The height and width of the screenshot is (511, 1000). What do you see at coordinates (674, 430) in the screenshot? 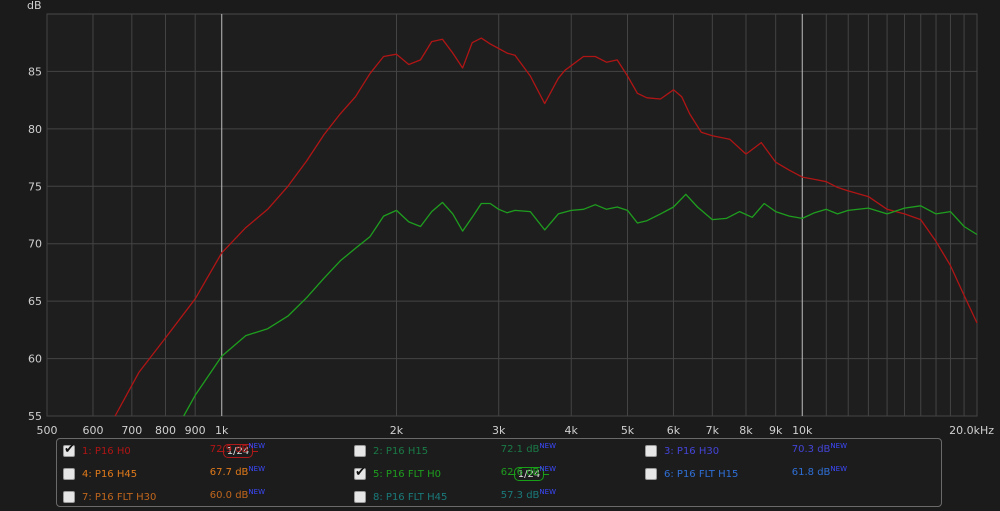
I see `x-tick-label: 6k` at bounding box center [674, 430].